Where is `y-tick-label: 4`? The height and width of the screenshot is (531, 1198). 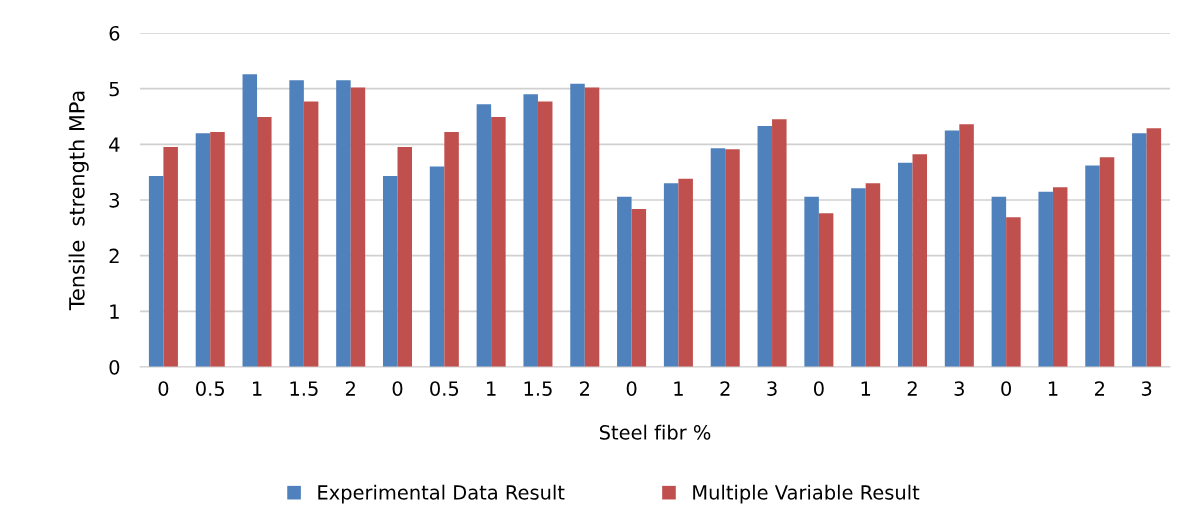 y-tick-label: 4 is located at coordinates (114, 144).